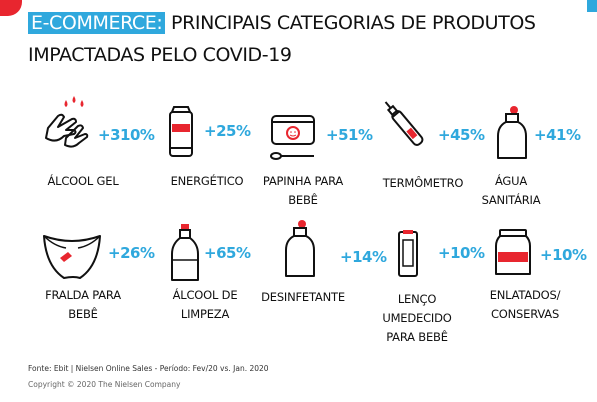 The width and height of the screenshot is (597, 402). What do you see at coordinates (324, 152) in the screenshot?
I see `item-papinha: +51% PAPINHA PARA BEBÊ` at bounding box center [324, 152].